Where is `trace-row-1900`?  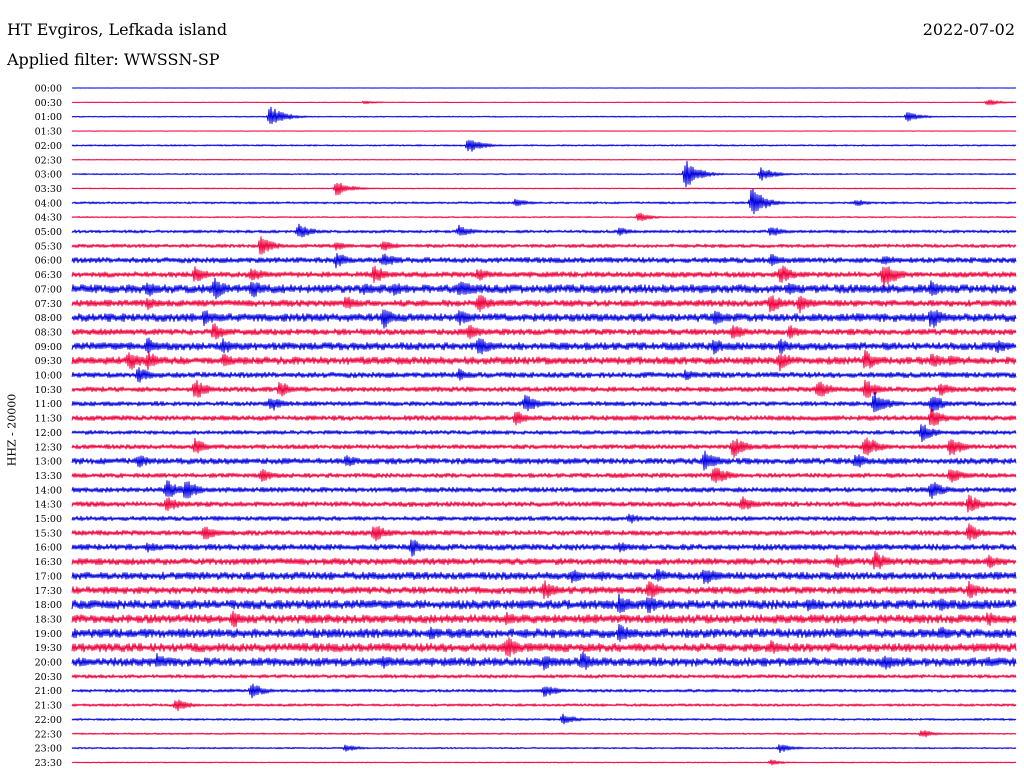
trace-row-1900 is located at coordinates (544, 632).